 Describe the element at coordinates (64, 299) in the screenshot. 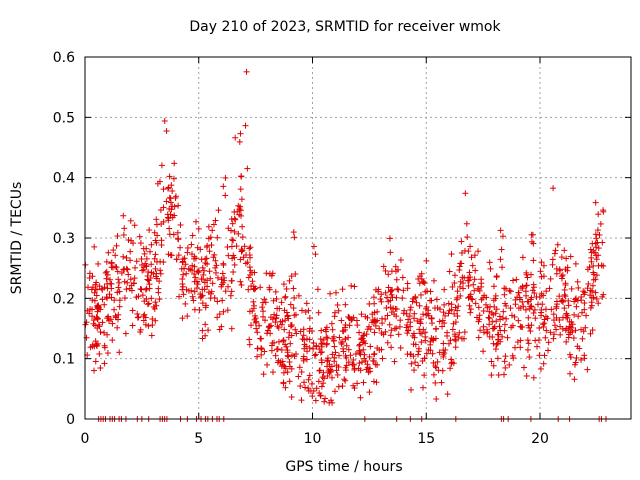

I see `y-tick-label: 0.2` at that location.